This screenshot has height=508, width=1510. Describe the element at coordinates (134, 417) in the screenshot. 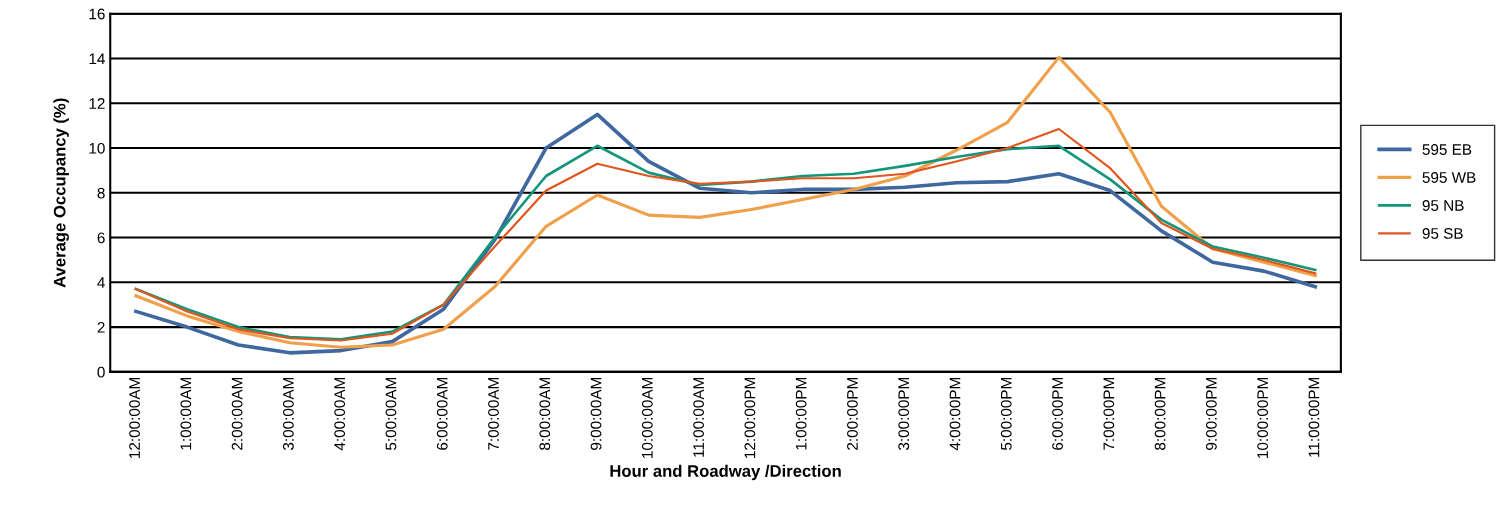

I see `x-tick-label: 12:00:00AM` at that location.